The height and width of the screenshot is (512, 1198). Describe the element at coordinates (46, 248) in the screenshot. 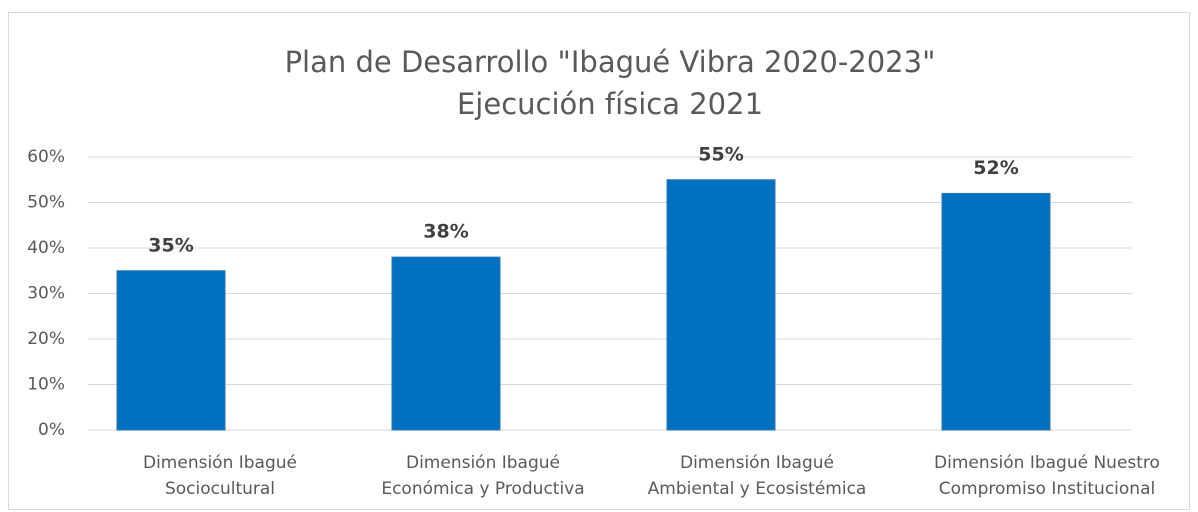

I see `y-tick-label: 40%` at that location.